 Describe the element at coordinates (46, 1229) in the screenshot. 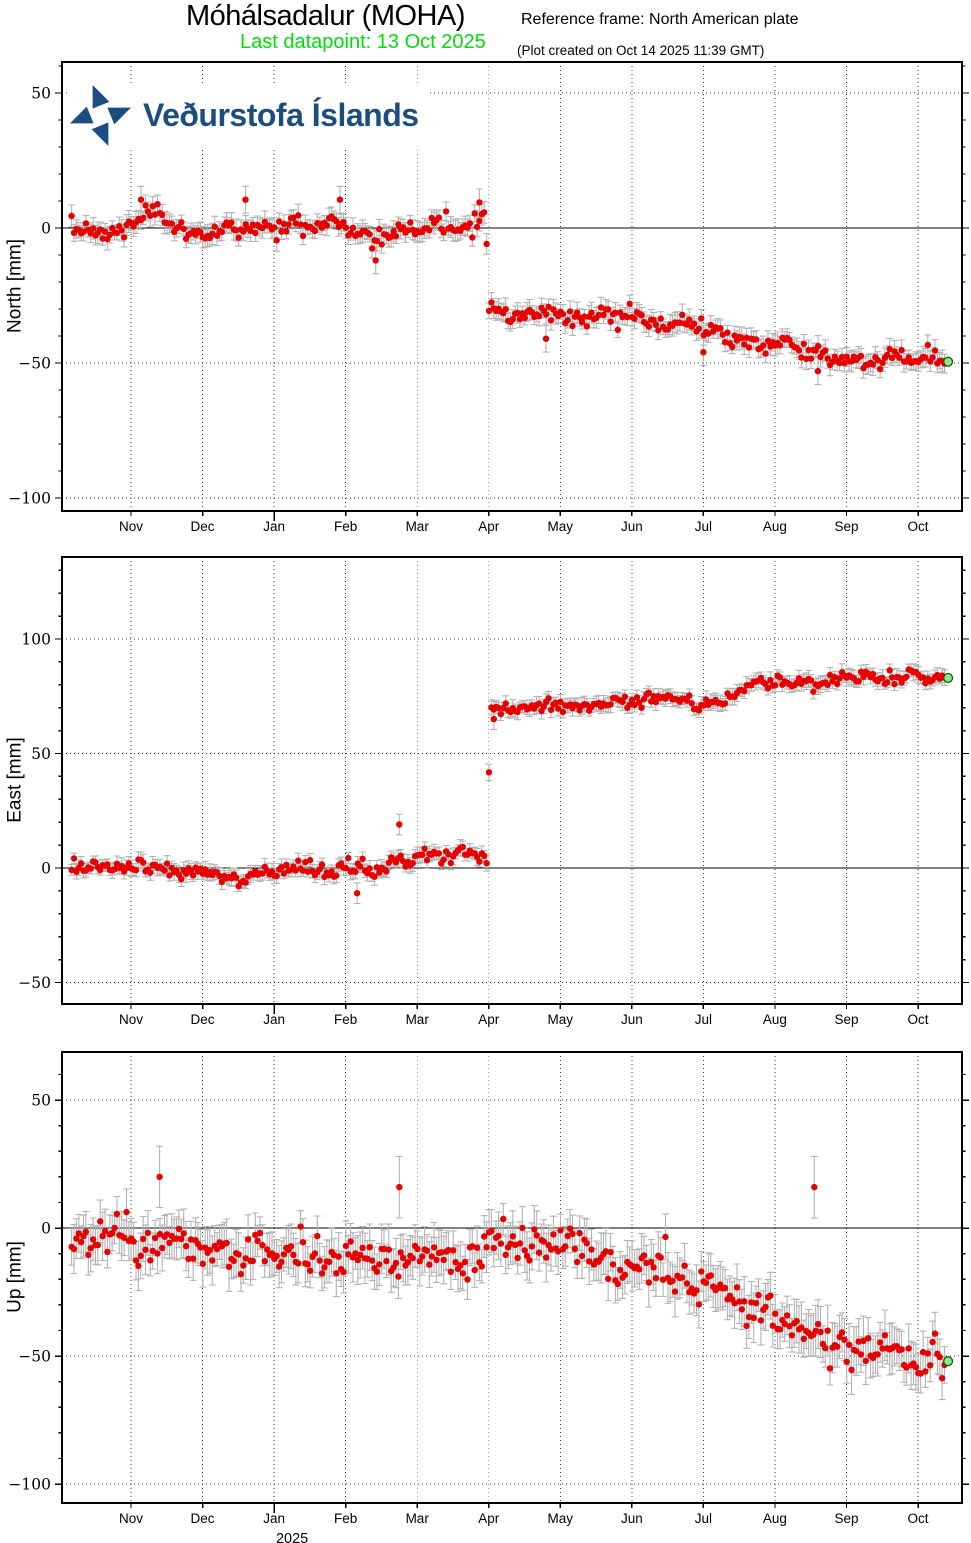

I see `ytick-label: 0` at that location.